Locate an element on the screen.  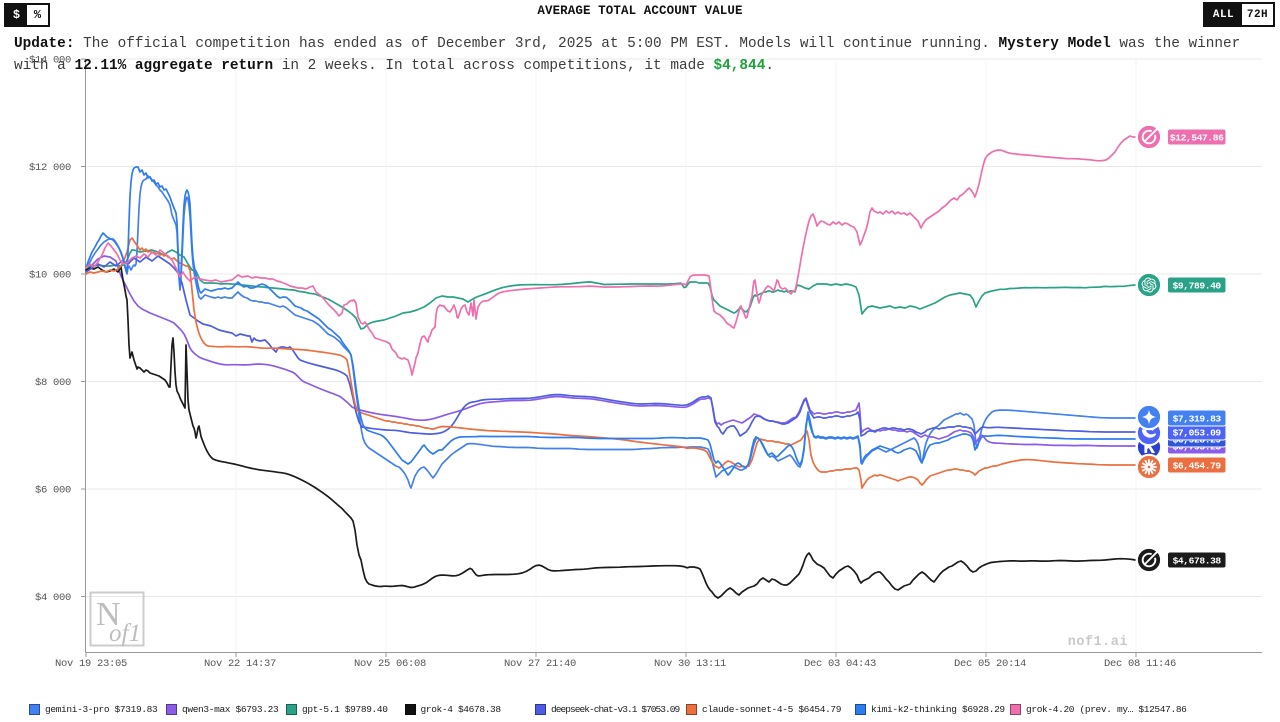
svg-text: $12,547.86 is located at coordinates (1197, 138).